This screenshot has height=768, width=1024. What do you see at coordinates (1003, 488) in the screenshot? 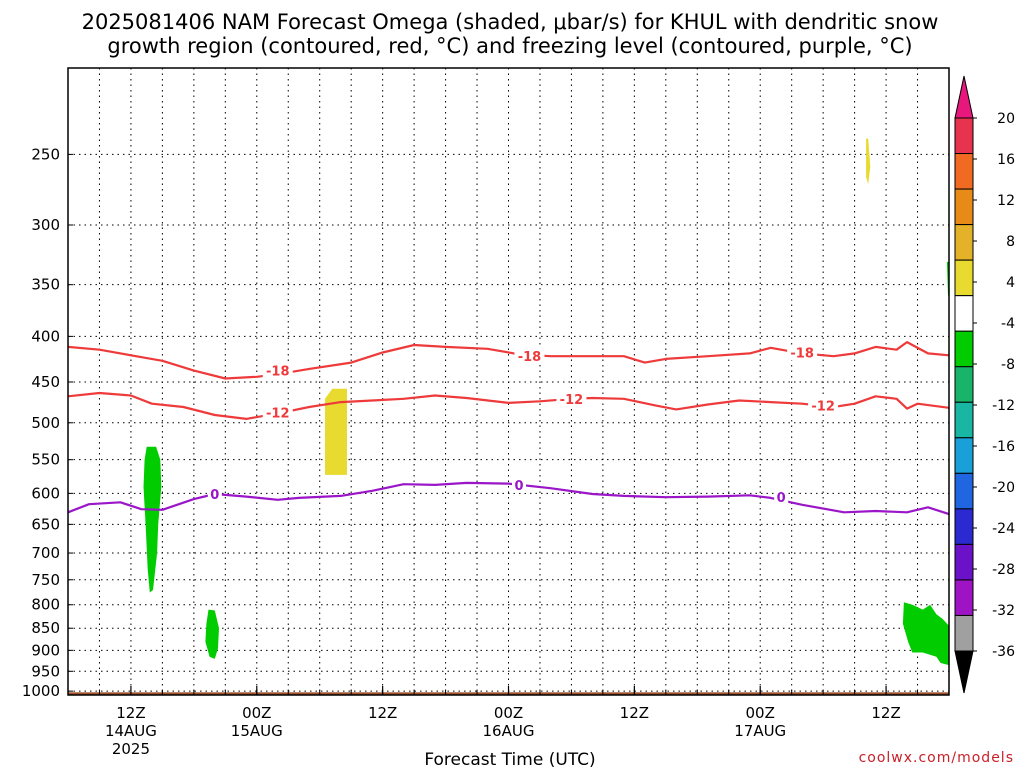
I see `colorbar-label: -20` at bounding box center [1003, 488].